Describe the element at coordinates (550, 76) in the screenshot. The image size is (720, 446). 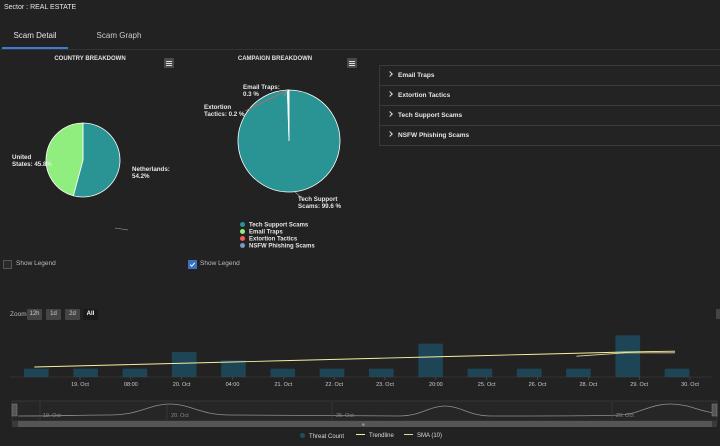
I see `accordion-item-email-traps: Email Traps` at that location.